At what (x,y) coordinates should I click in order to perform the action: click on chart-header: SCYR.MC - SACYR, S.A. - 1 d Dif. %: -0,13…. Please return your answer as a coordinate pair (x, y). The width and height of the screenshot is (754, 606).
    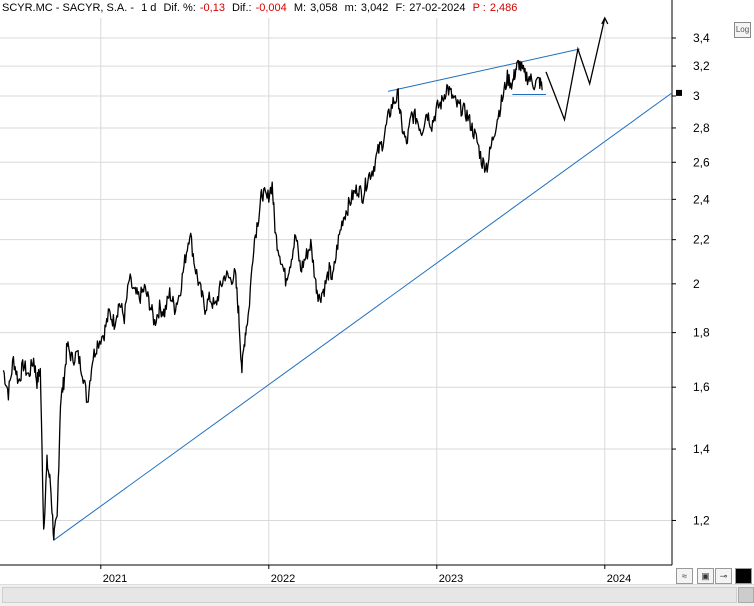
    Looking at the image, I should click on (261, 10).